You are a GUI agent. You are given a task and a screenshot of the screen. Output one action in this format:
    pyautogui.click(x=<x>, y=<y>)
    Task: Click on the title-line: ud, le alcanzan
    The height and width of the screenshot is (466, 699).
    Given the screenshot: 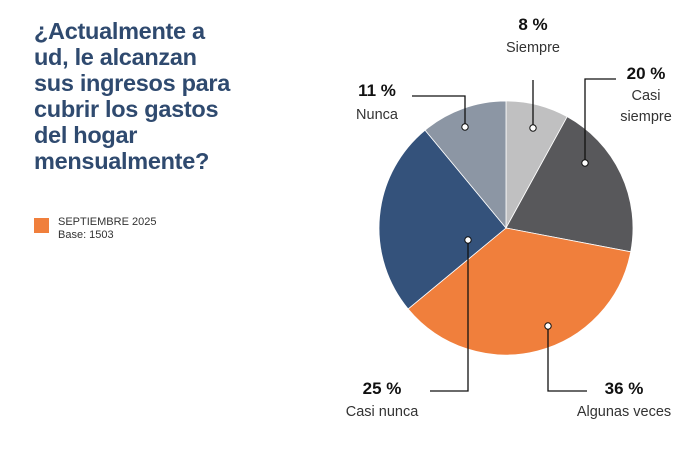 What is the action you would take?
    pyautogui.click(x=115, y=57)
    